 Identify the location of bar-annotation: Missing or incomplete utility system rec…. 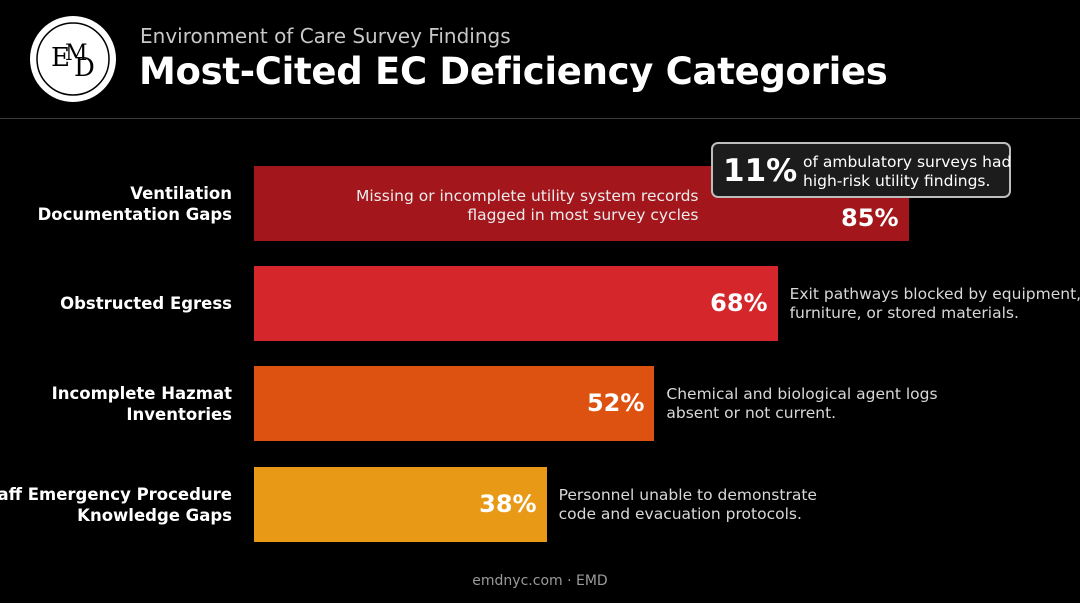
(527, 206).